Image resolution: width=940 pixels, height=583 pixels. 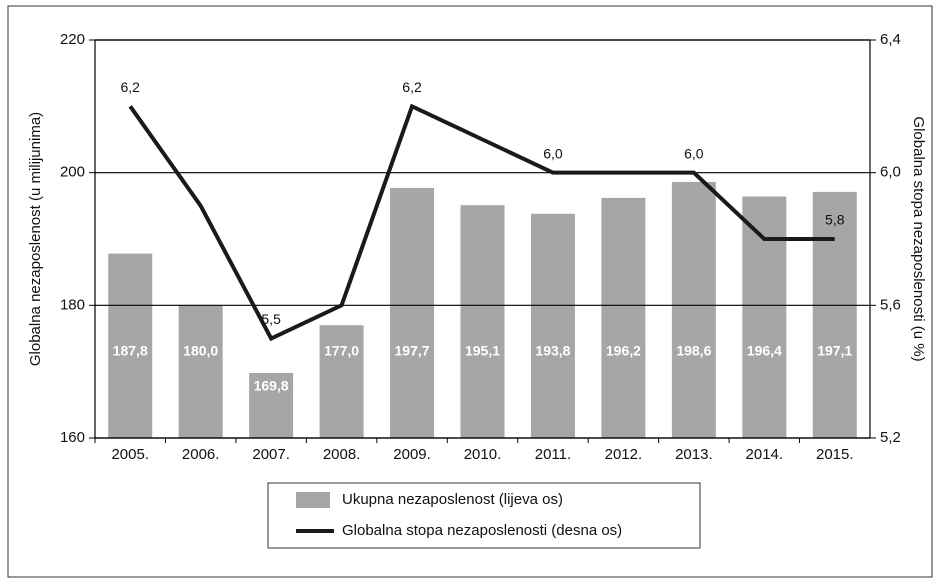 What do you see at coordinates (35, 239) in the screenshot?
I see `y-axis-label: Globalna nezaposlenost (u milijunima)` at bounding box center [35, 239].